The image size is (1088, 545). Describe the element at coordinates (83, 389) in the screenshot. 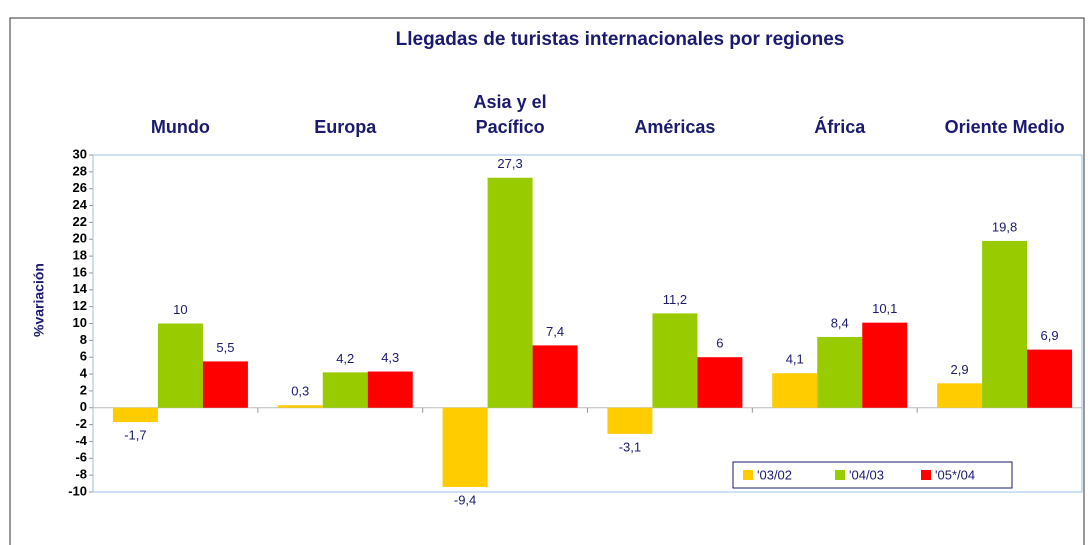

I see `y-tick-label: 2` at that location.